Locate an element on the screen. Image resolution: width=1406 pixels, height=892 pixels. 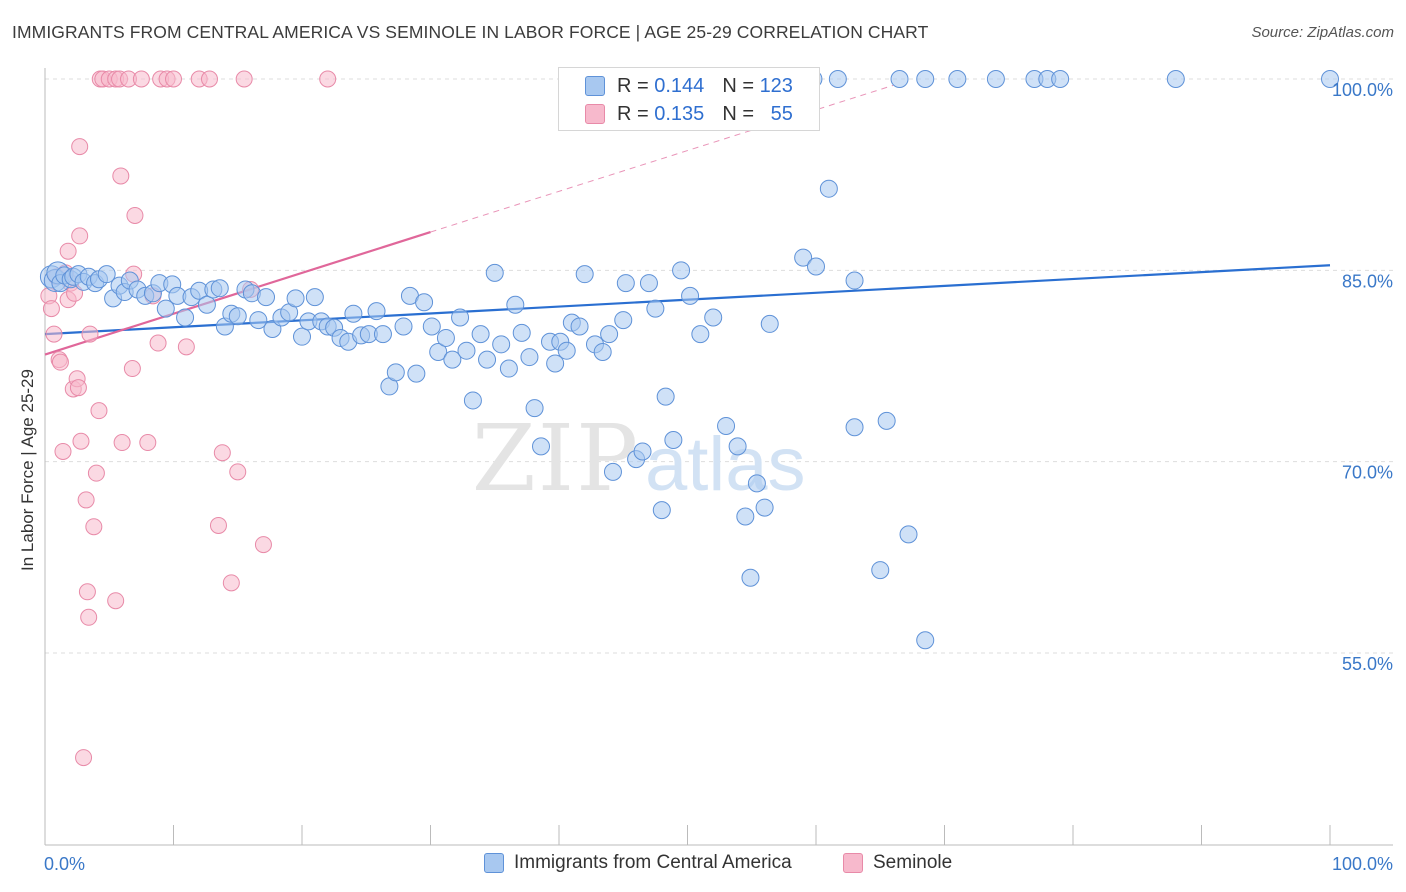
series-legend: Immigrants from Central America Seminole is located at coordinates (703, 864).